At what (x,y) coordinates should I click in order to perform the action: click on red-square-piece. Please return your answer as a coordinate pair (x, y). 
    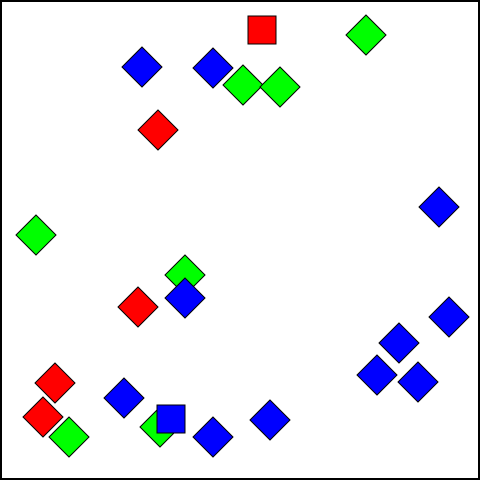
    Looking at the image, I should click on (262, 30).